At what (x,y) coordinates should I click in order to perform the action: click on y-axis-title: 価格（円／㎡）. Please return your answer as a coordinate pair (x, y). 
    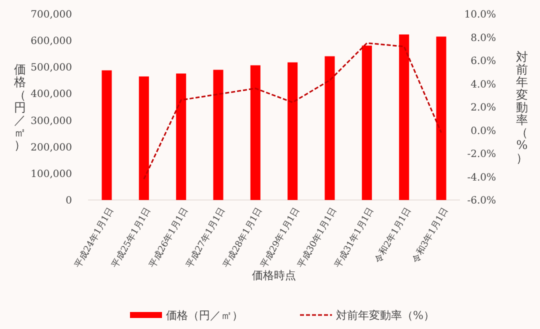
    Looking at the image, I should click on (19, 107).